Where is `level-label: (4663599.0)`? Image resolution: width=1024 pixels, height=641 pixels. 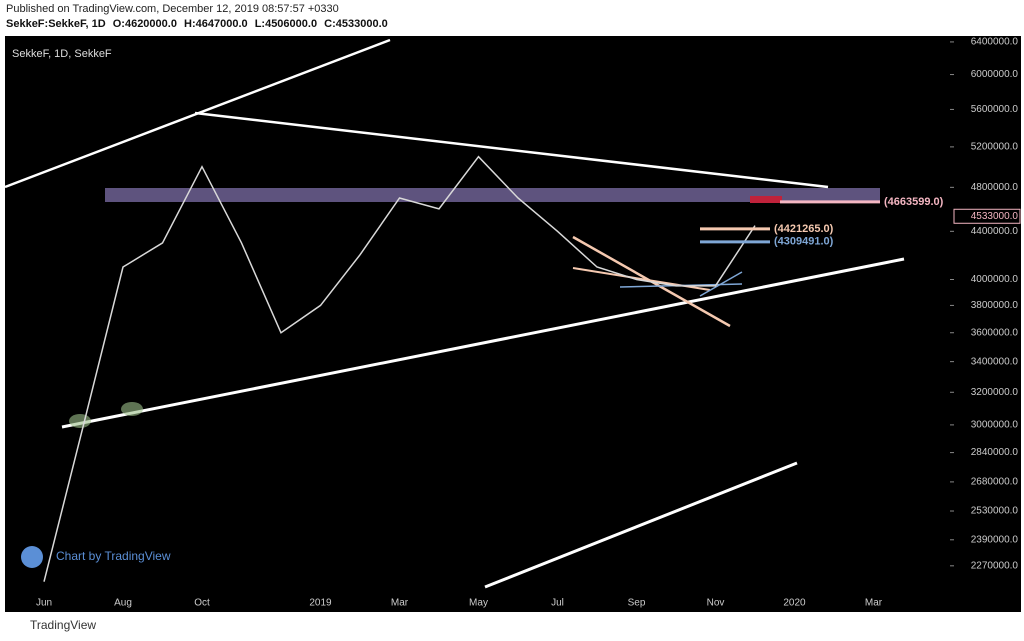 level-label: (4663599.0) is located at coordinates (914, 202).